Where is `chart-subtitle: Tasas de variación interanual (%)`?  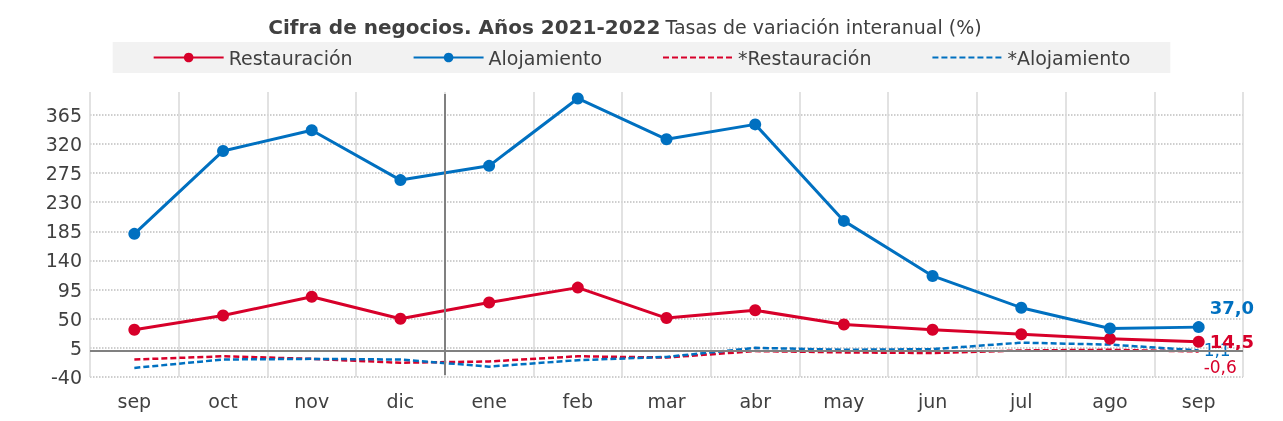 chart-subtitle: Tasas de variación interanual (%) is located at coordinates (823, 27).